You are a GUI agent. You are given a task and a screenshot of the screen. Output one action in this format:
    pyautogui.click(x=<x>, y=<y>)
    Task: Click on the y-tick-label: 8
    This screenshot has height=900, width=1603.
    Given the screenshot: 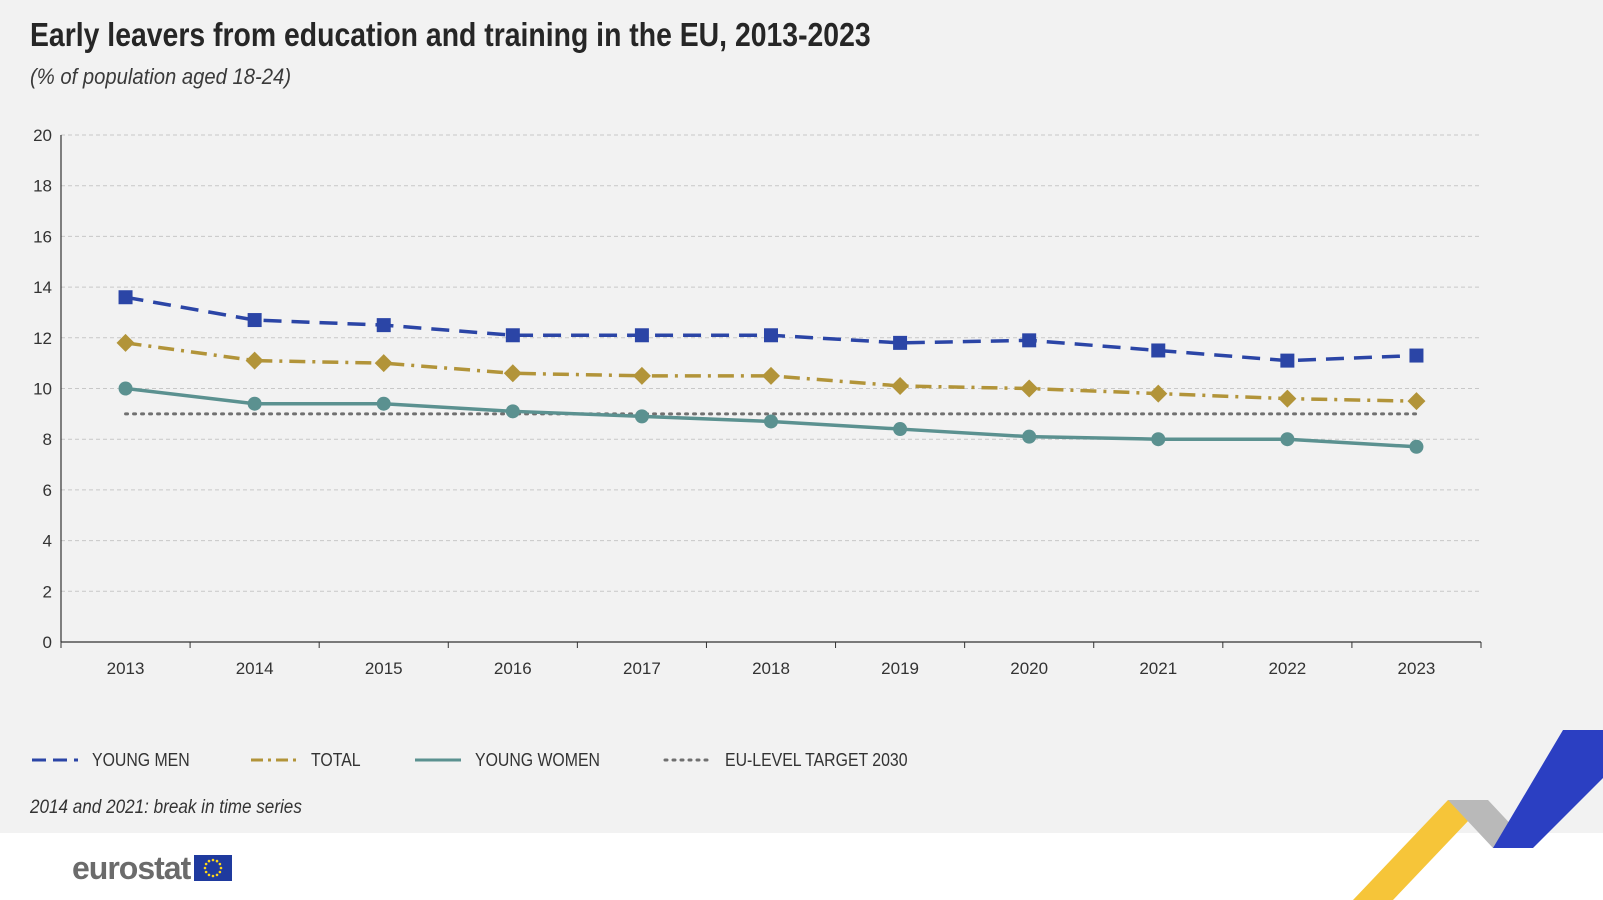 What is the action you would take?
    pyautogui.click(x=47, y=439)
    